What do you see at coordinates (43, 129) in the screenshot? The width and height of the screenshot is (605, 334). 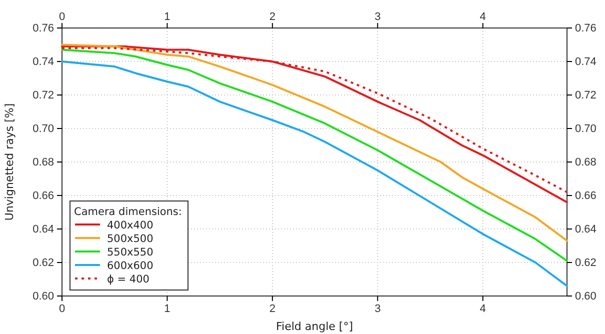 I see `y-tick-label: 0.70` at bounding box center [43, 129].